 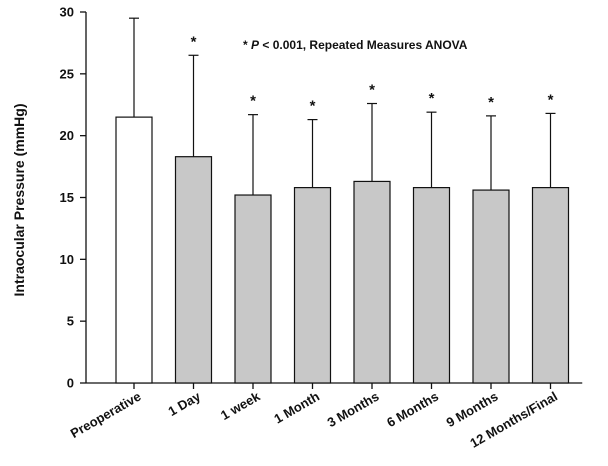 What do you see at coordinates (412, 410) in the screenshot?
I see `x-tick-label-5: 6 Months` at bounding box center [412, 410].